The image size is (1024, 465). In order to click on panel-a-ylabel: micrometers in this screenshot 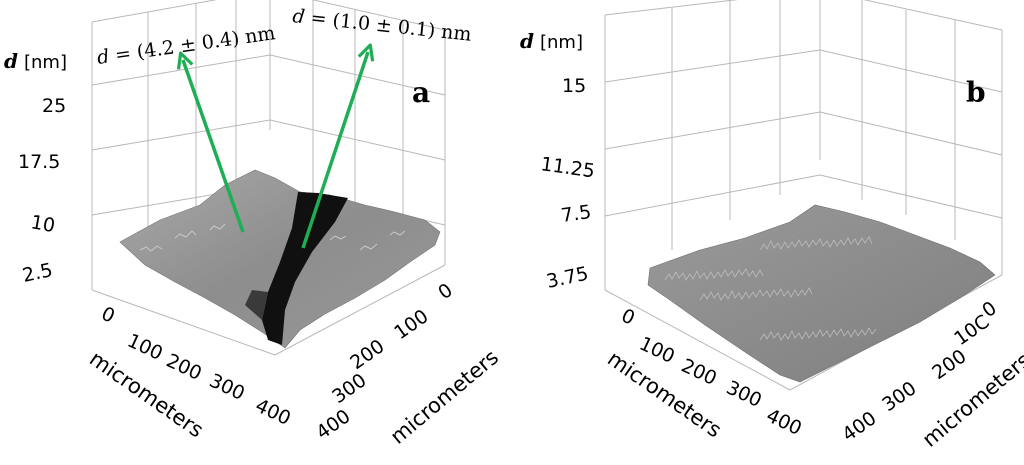, I will do `click(444, 397)`.